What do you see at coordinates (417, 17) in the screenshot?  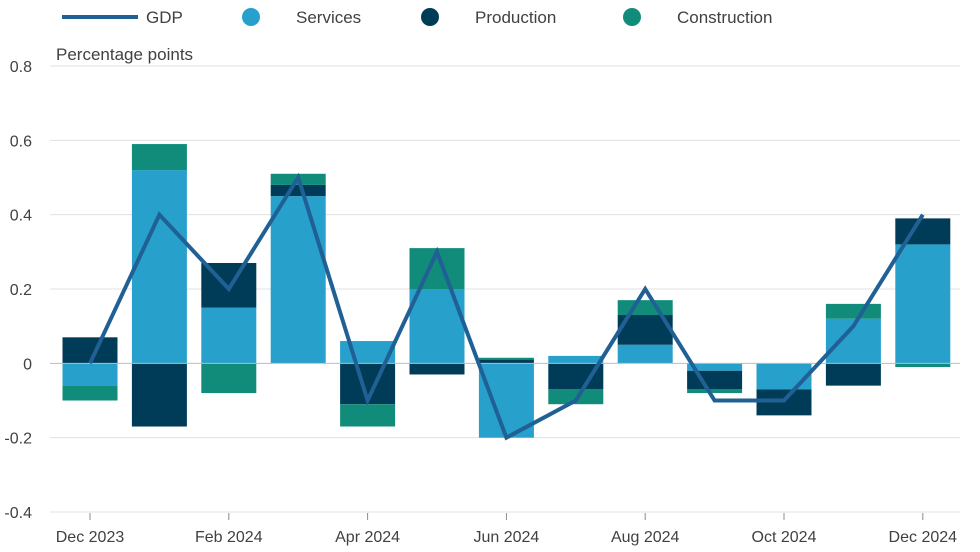 I see `legend: GDP Services Production Construction` at bounding box center [417, 17].